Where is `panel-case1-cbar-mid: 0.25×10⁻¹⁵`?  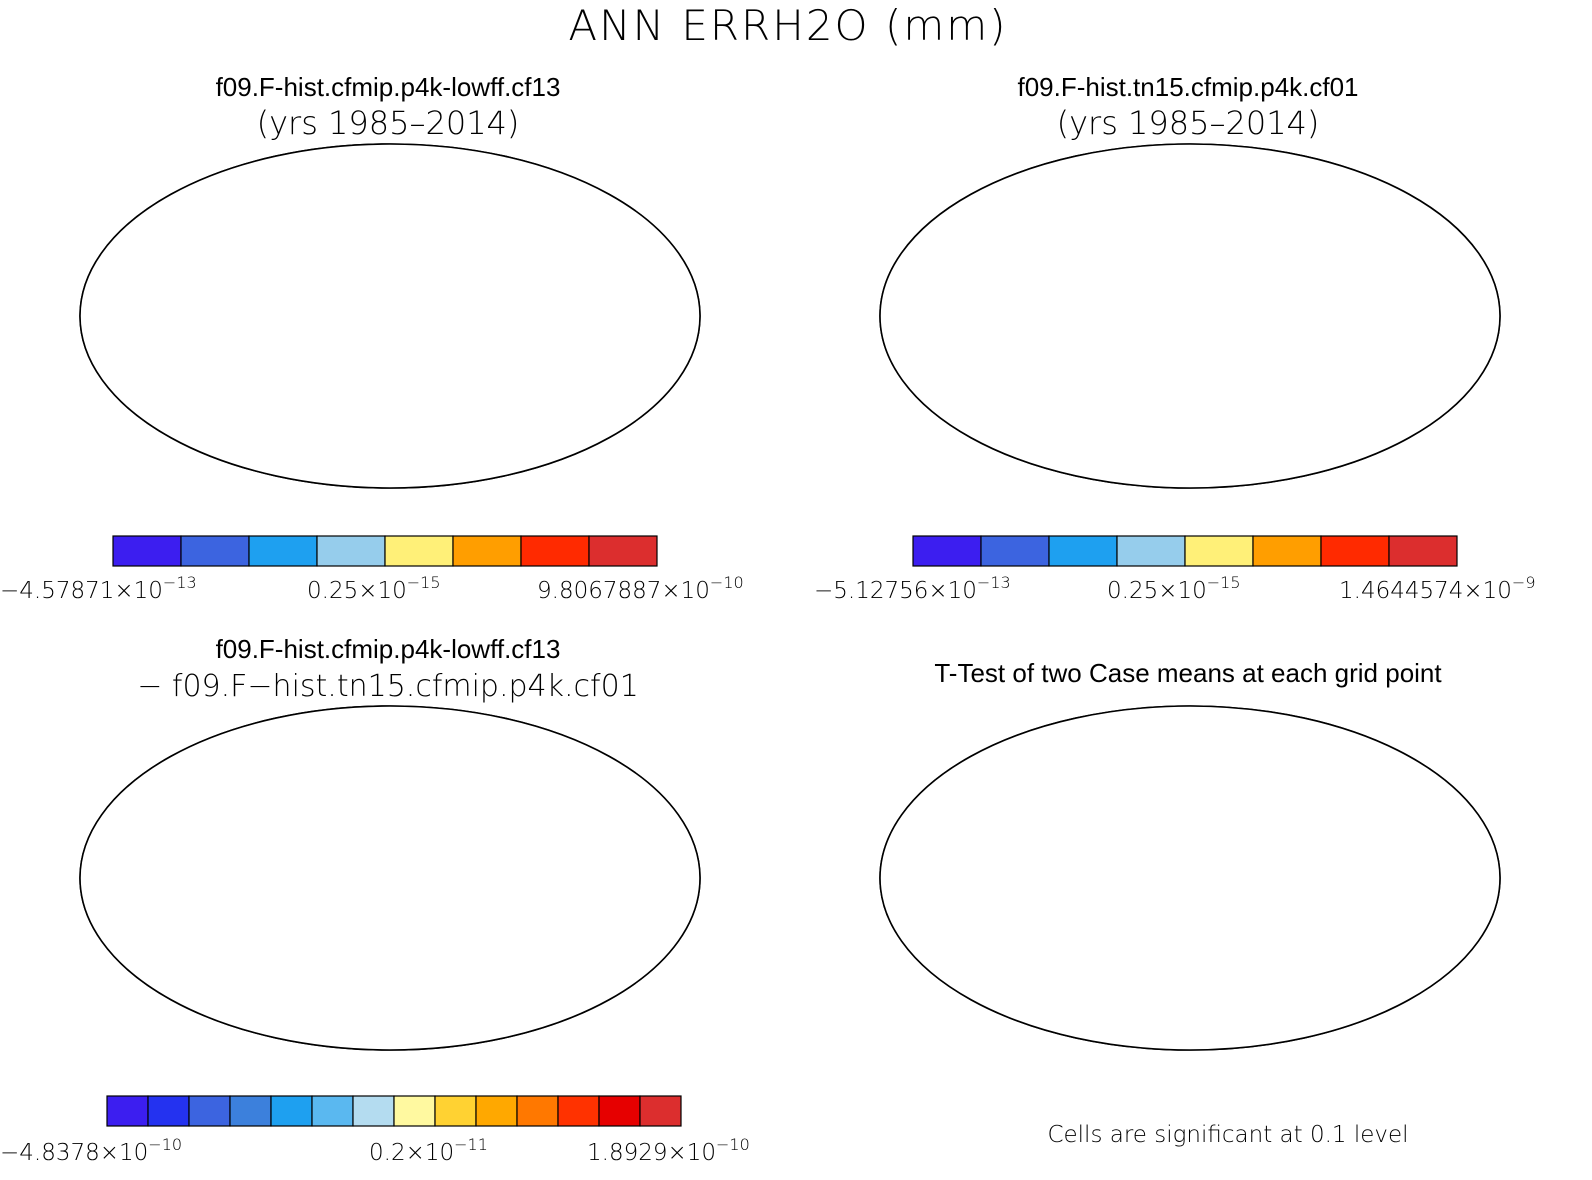 panel-case1-cbar-mid: 0.25×10⁻¹⁵ is located at coordinates (374, 588).